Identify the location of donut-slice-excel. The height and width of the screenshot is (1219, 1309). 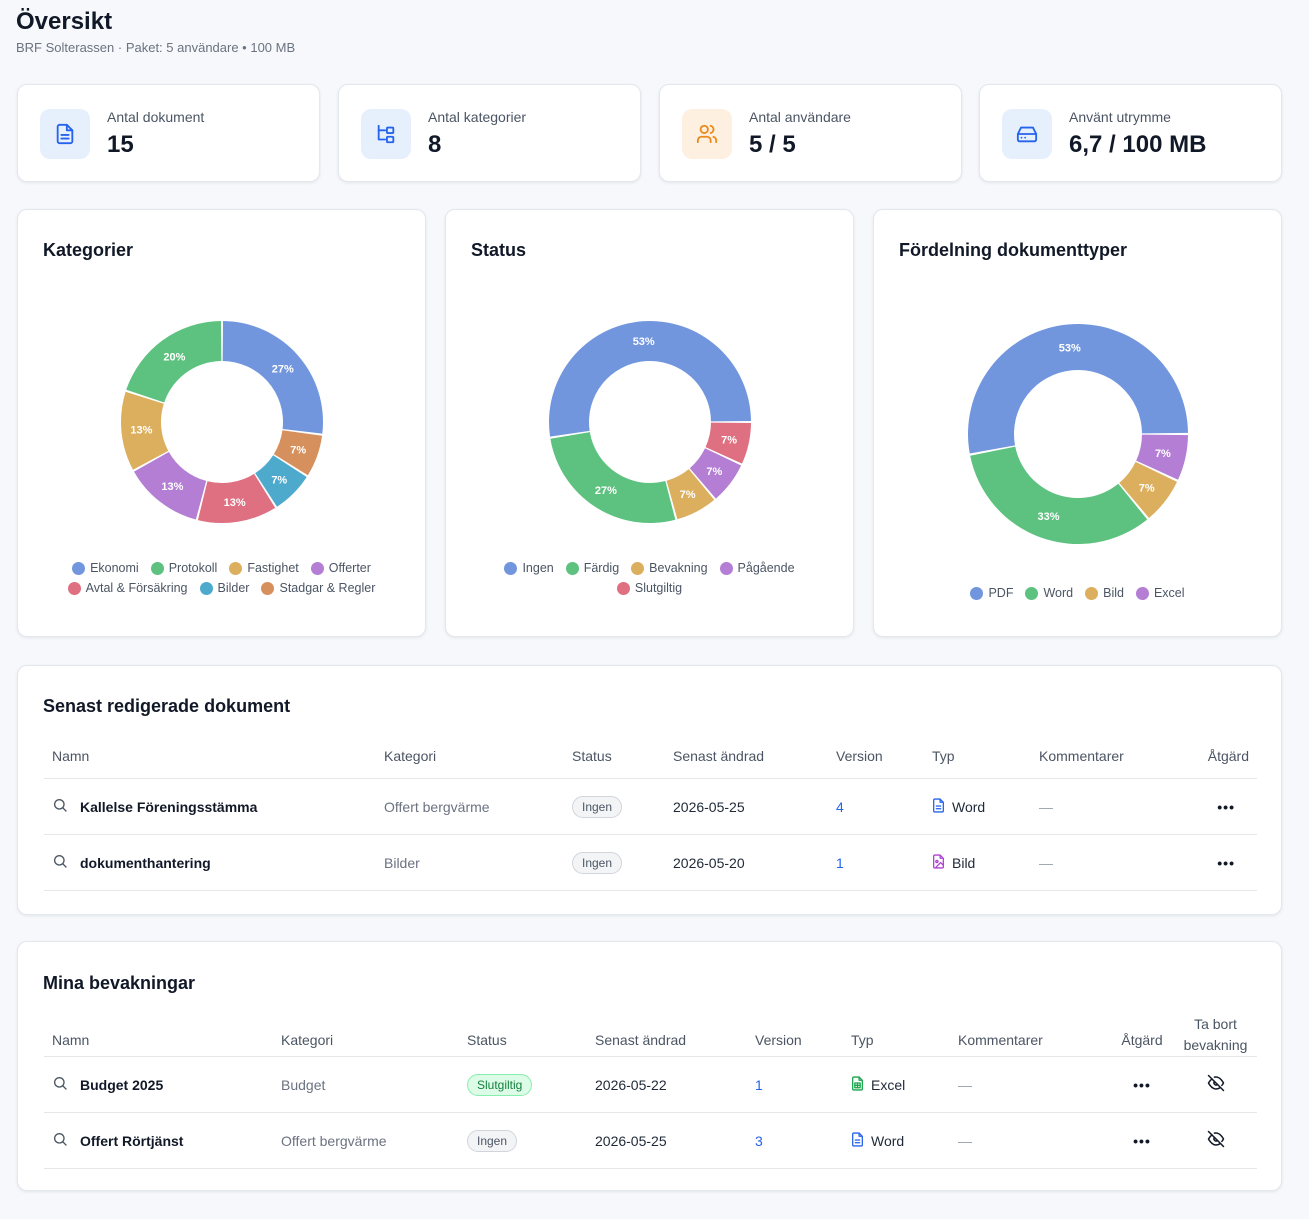
(1162, 457).